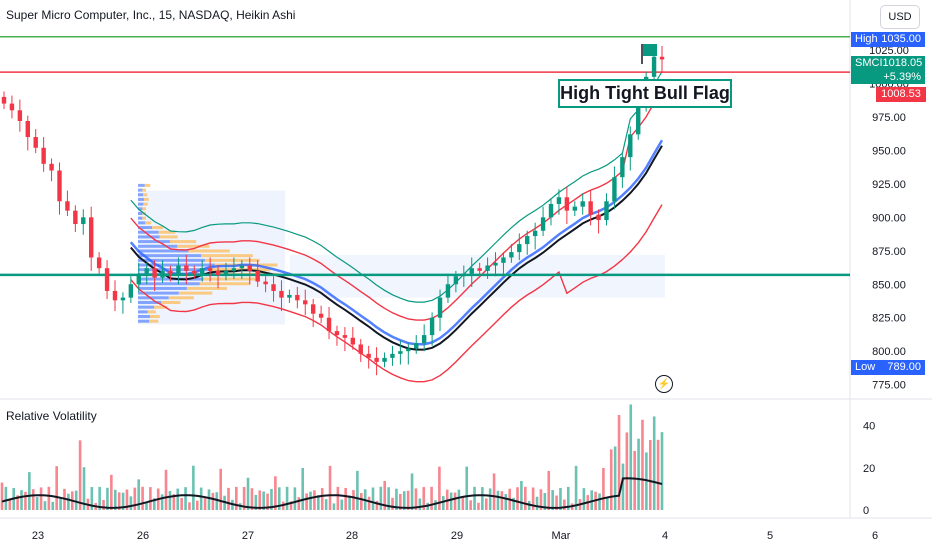  What do you see at coordinates (888, 367) in the screenshot?
I see `low-price-tag: Low 789.00` at bounding box center [888, 367].